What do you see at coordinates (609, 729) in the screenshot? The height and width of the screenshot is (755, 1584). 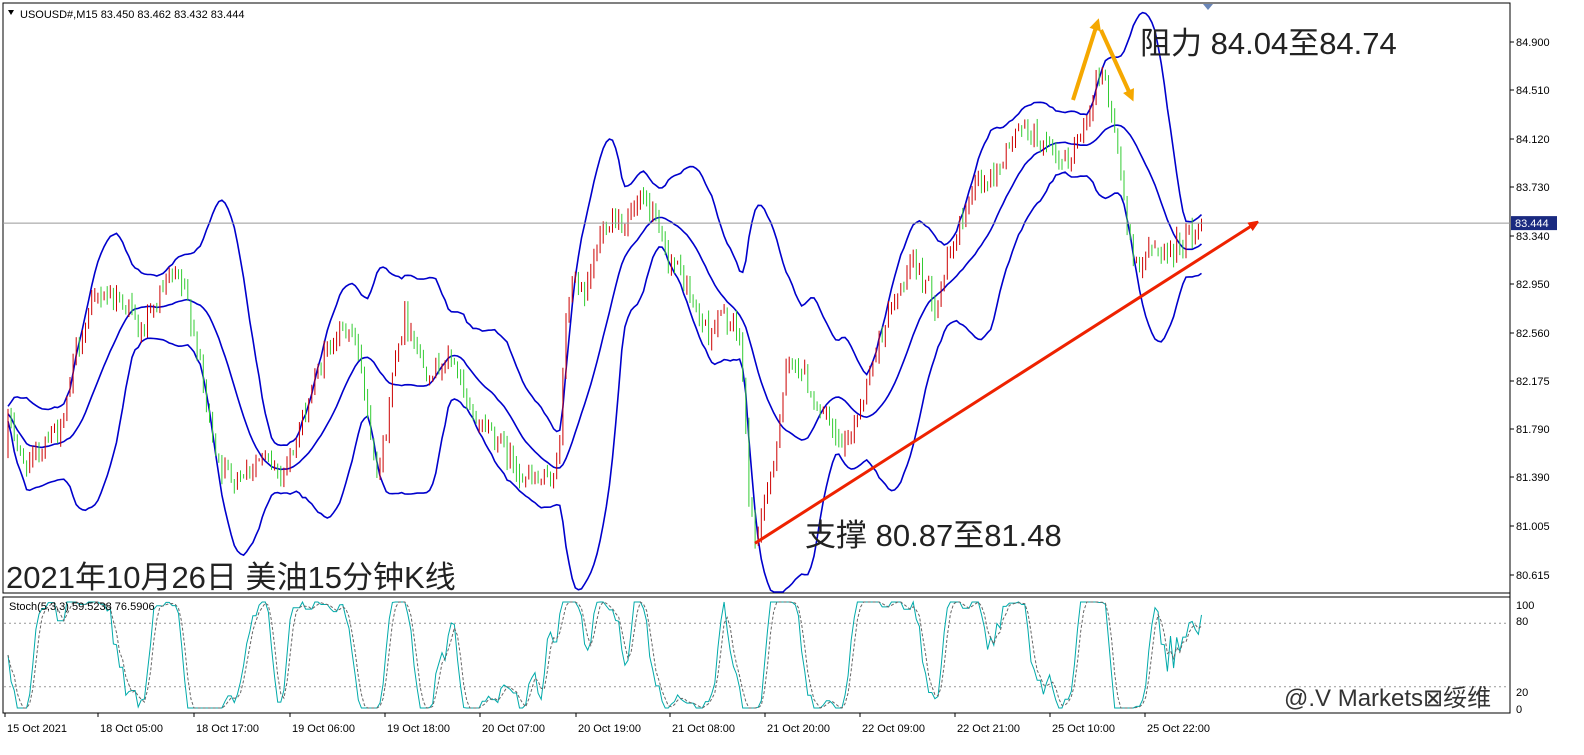 I see `x-tick-label-6: 20 Oct 19:00` at bounding box center [609, 729].